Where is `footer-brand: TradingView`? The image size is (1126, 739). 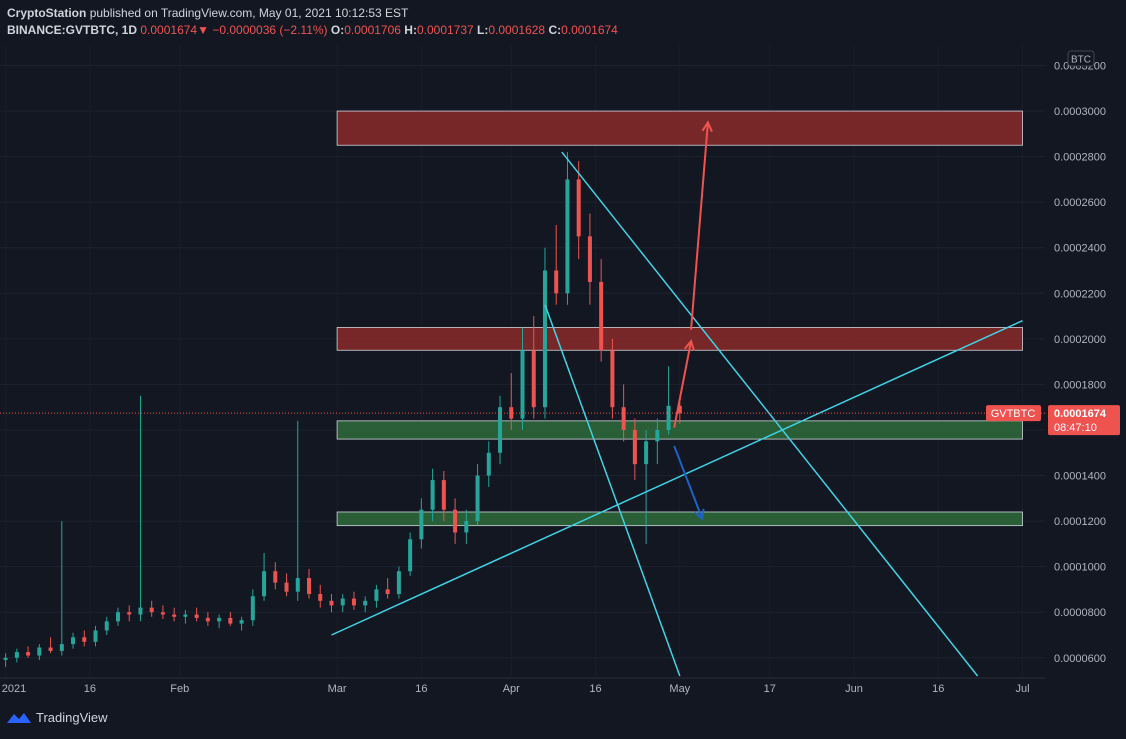
footer-brand: TradingView is located at coordinates (57, 717).